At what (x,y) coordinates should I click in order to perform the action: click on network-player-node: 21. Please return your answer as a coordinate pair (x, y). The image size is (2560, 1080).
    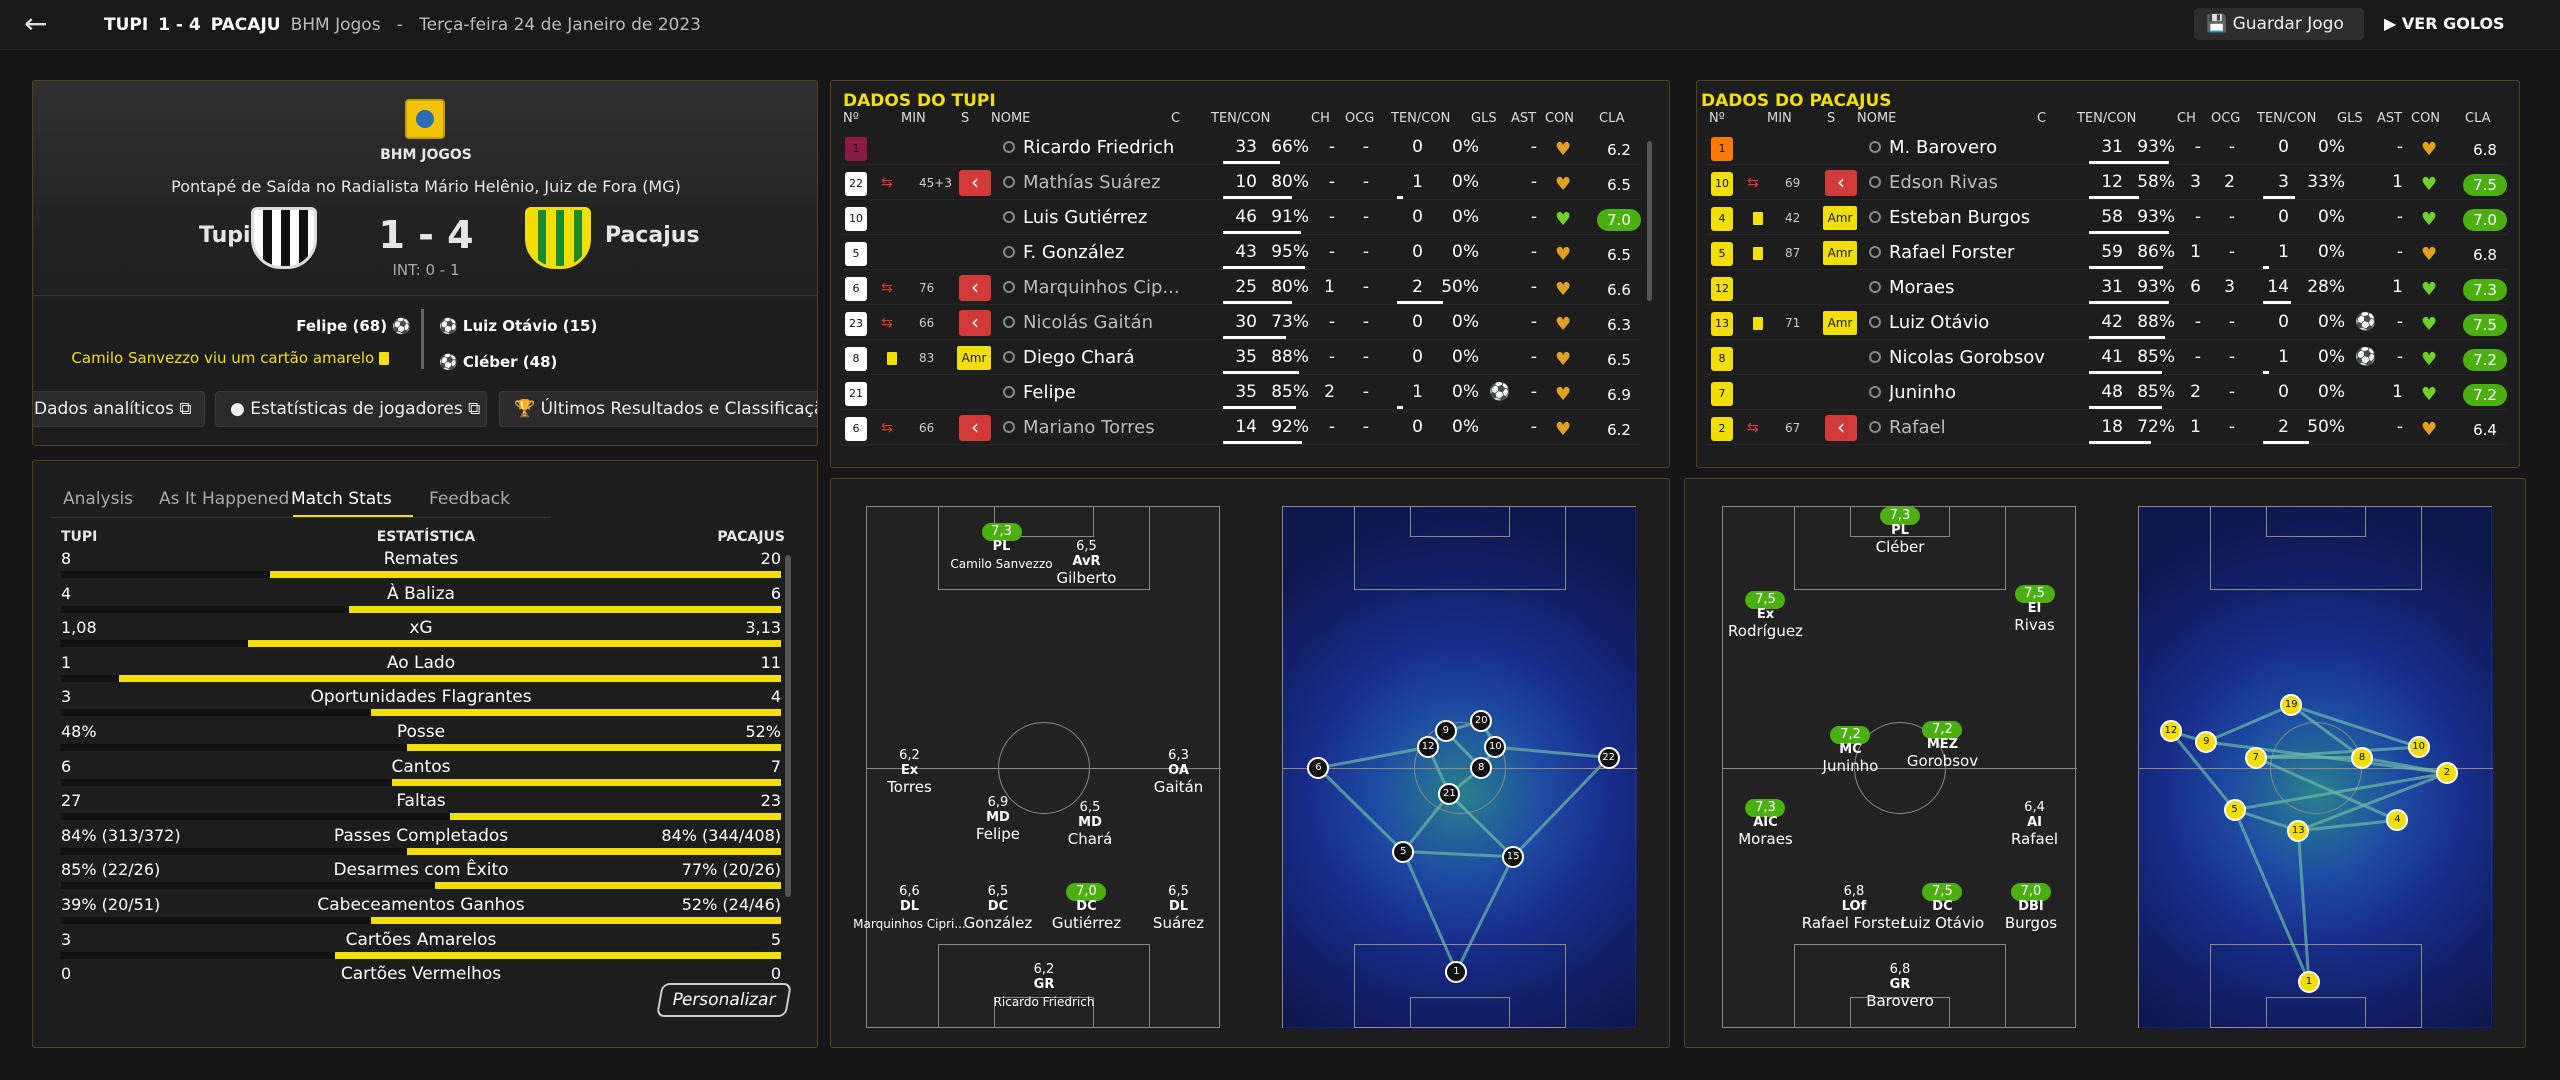
    Looking at the image, I should click on (1449, 794).